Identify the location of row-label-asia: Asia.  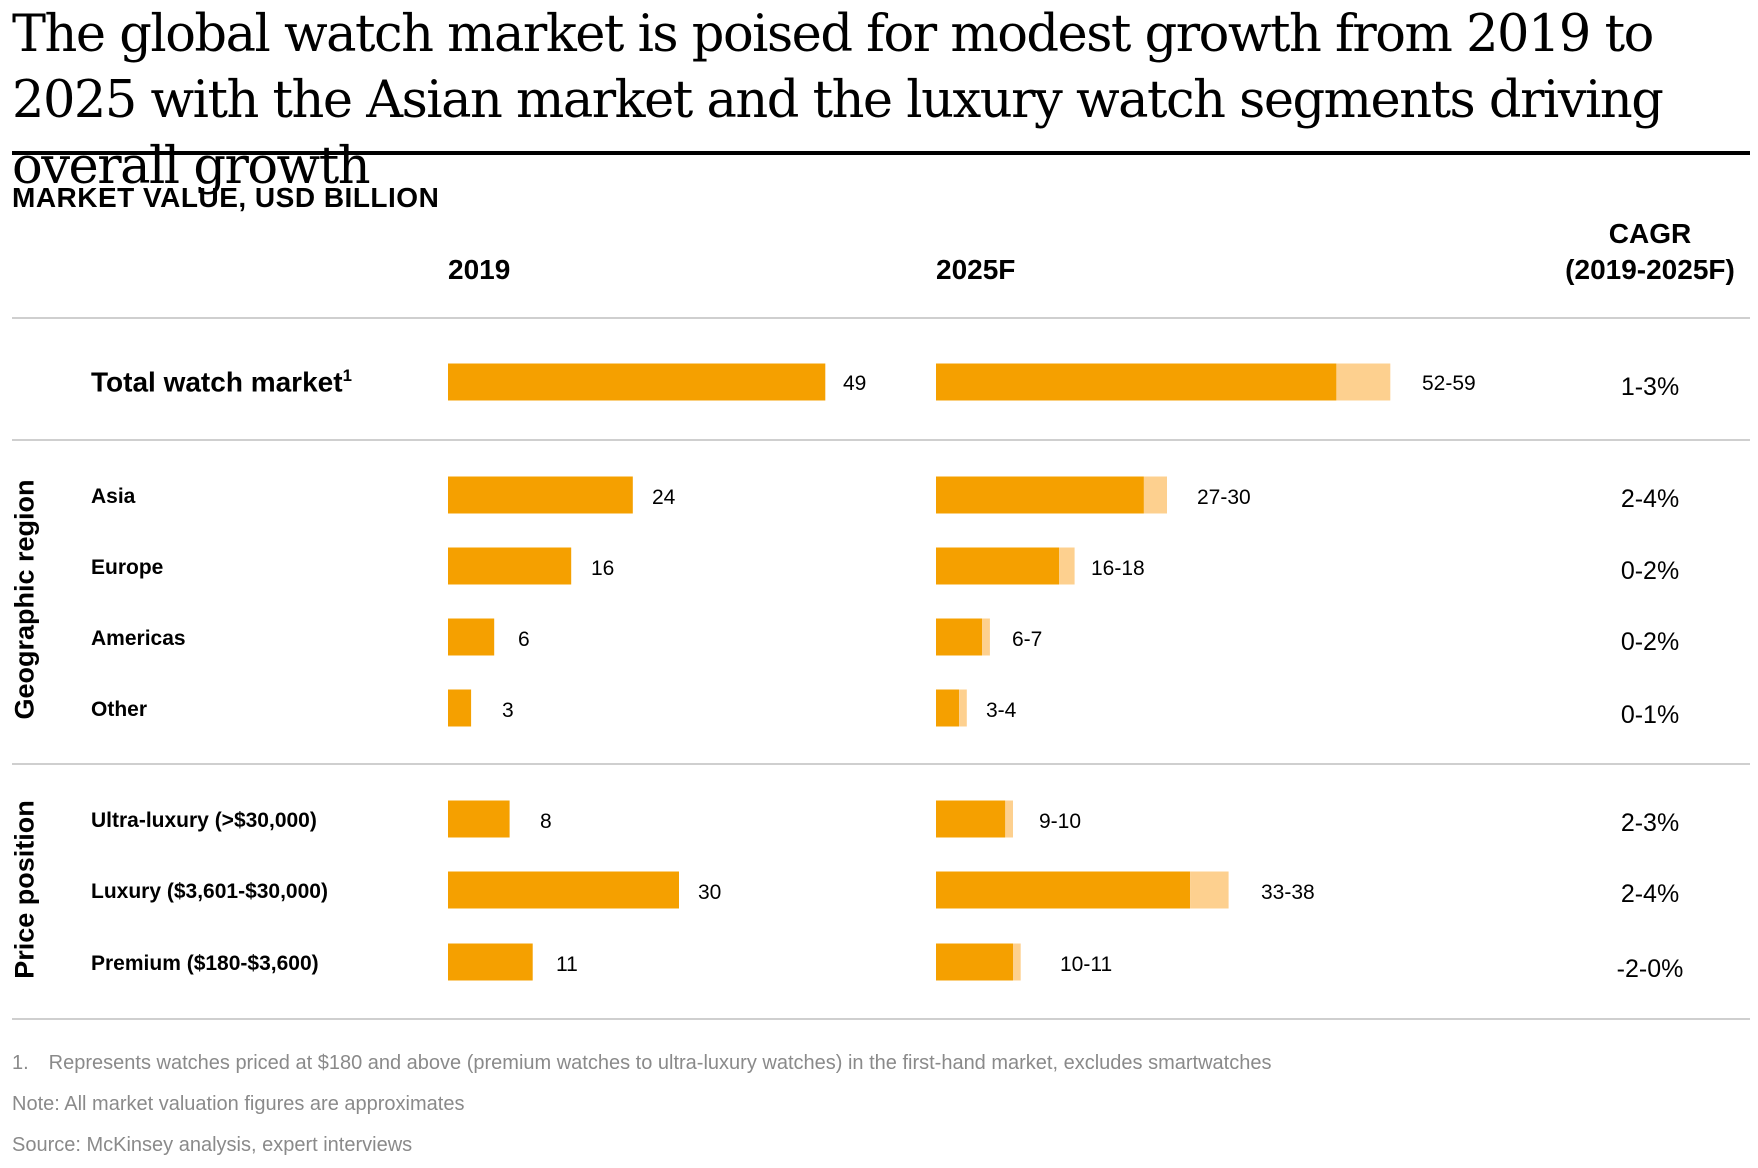
(113, 496).